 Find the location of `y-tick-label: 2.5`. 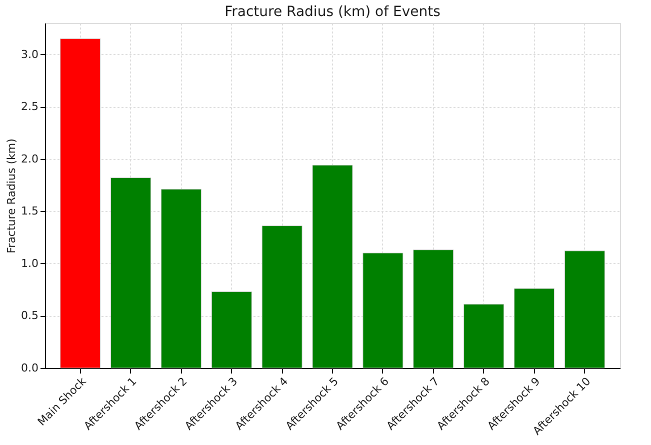

y-tick-label: 2.5 is located at coordinates (29, 107).